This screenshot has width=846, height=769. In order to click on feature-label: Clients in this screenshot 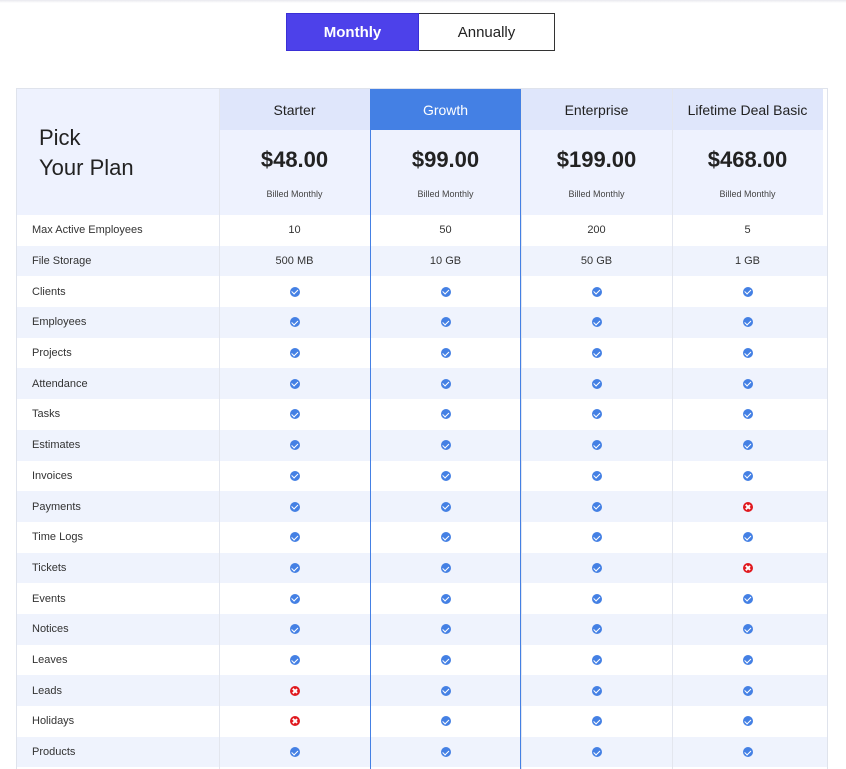, I will do `click(49, 291)`.